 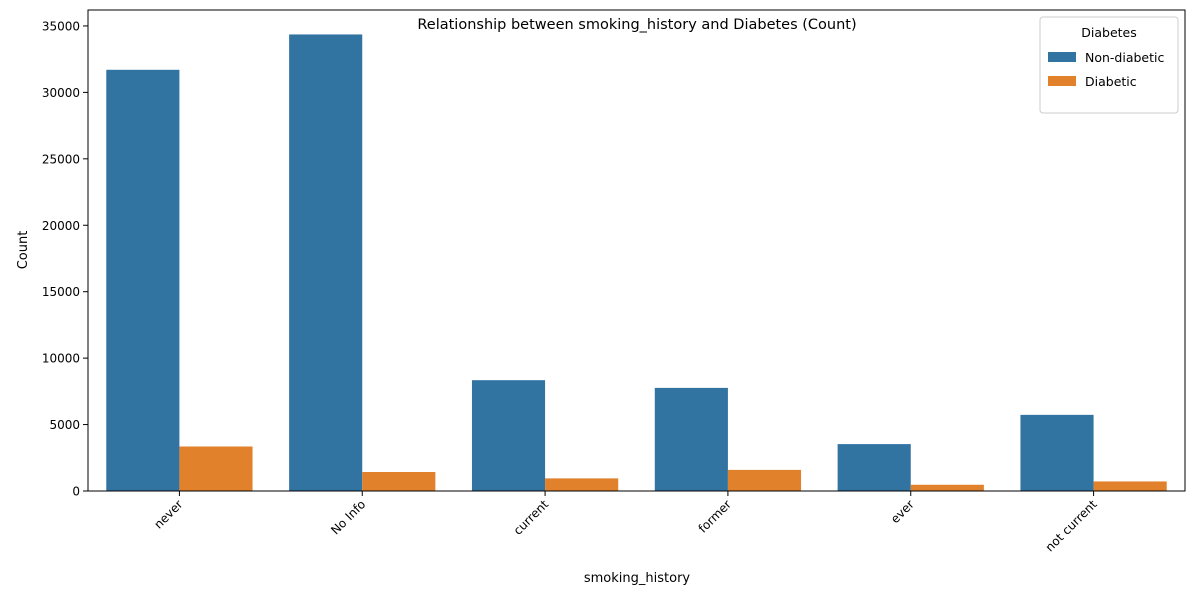 I want to click on y-tick-label: 35000, so click(x=61, y=26).